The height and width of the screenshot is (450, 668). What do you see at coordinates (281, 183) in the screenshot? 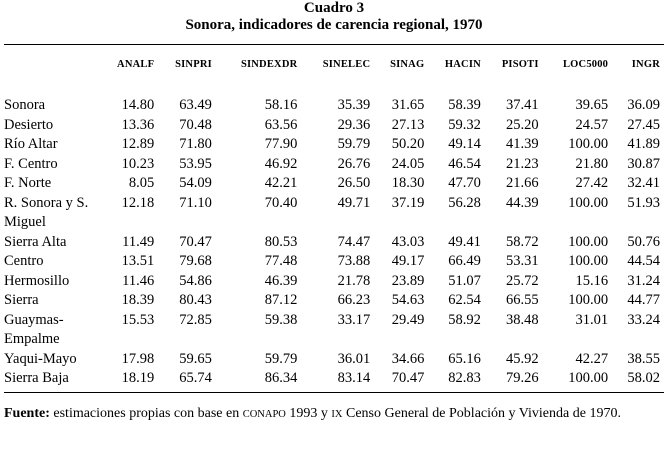
I see `value-cell: 42.21` at bounding box center [281, 183].